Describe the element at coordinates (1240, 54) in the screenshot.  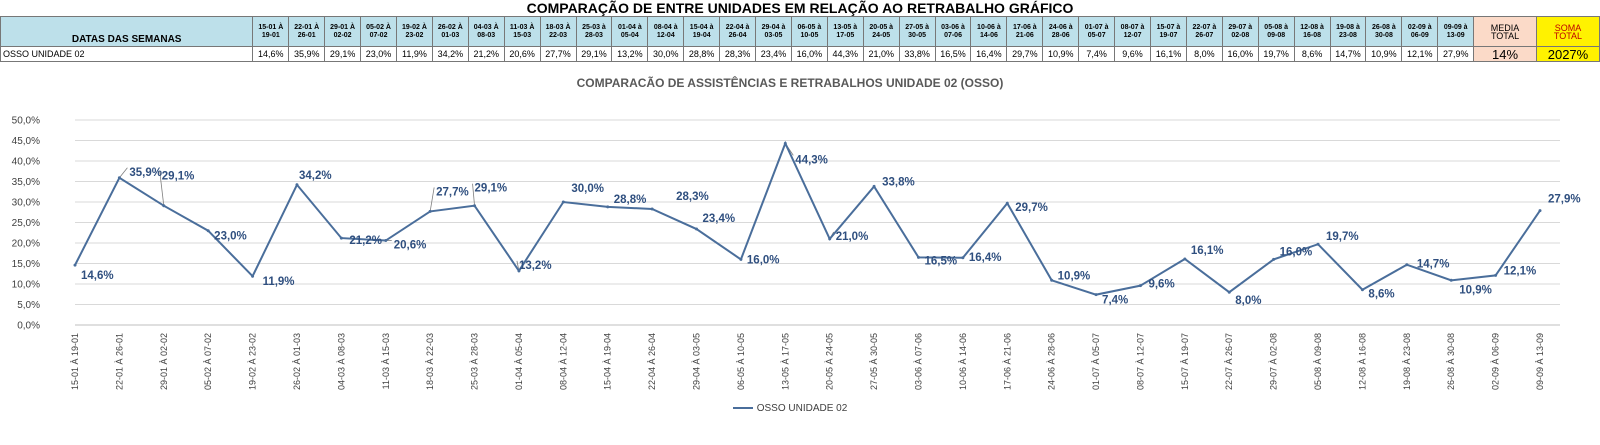
I see `week-value-cell: 16,0%` at that location.